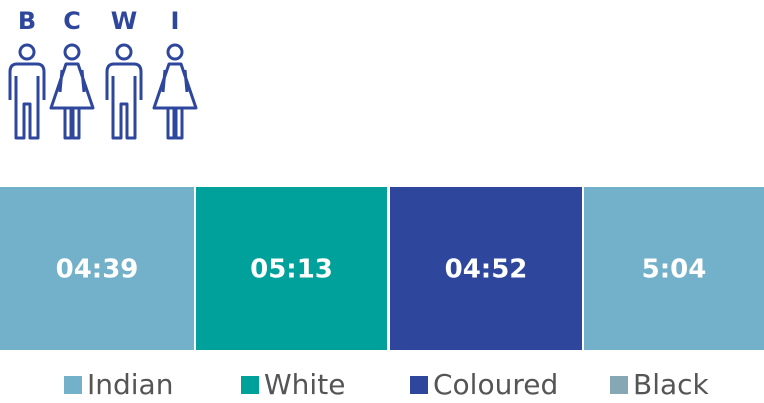  I want to click on time-label: 5:04, so click(674, 270).